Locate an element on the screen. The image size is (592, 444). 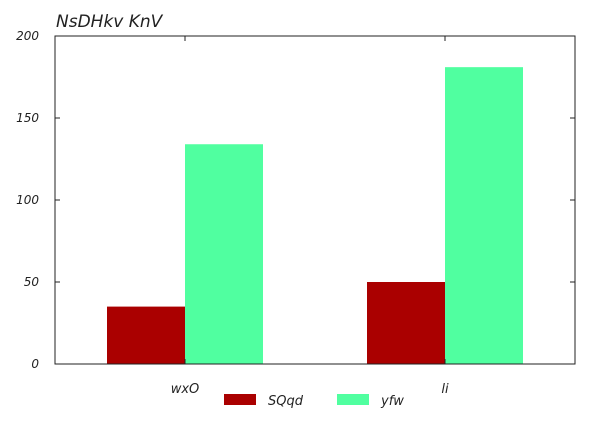
legend-swatch-SQqd is located at coordinates (240, 399).